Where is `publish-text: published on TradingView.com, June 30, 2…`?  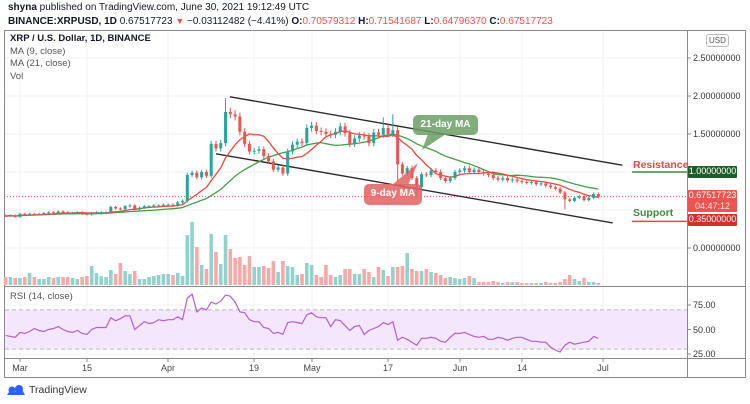 publish-text: published on TradingView.com, June 30, 2… is located at coordinates (173, 7).